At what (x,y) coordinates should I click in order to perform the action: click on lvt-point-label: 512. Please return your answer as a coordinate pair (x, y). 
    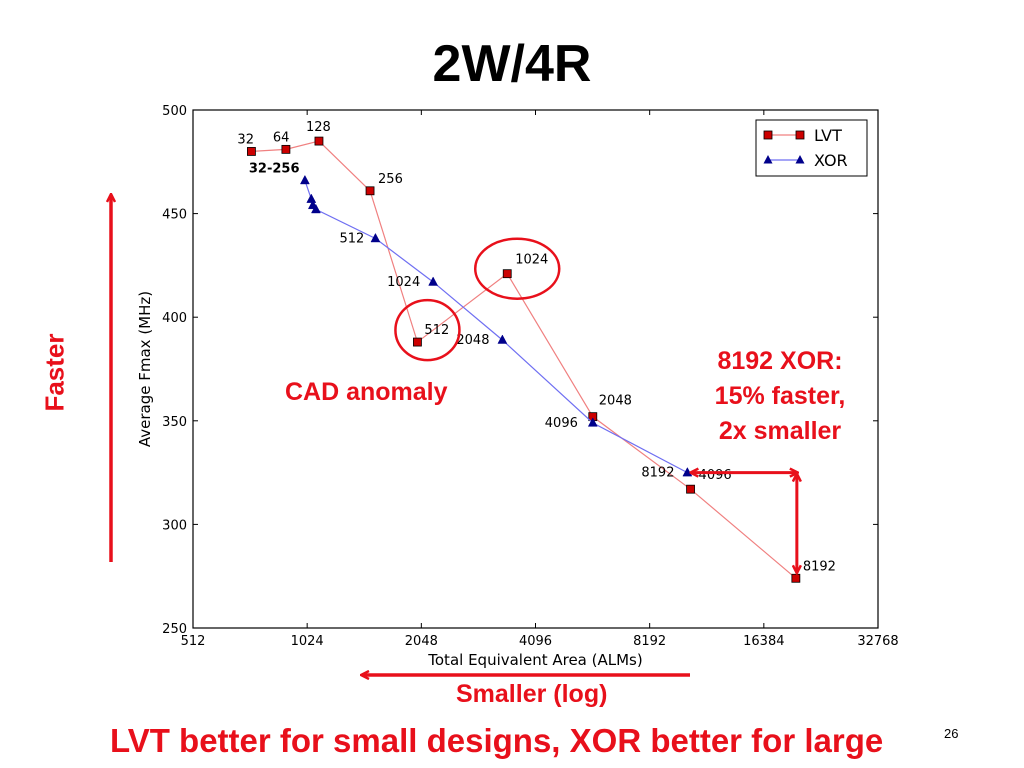
    Looking at the image, I should click on (436, 330).